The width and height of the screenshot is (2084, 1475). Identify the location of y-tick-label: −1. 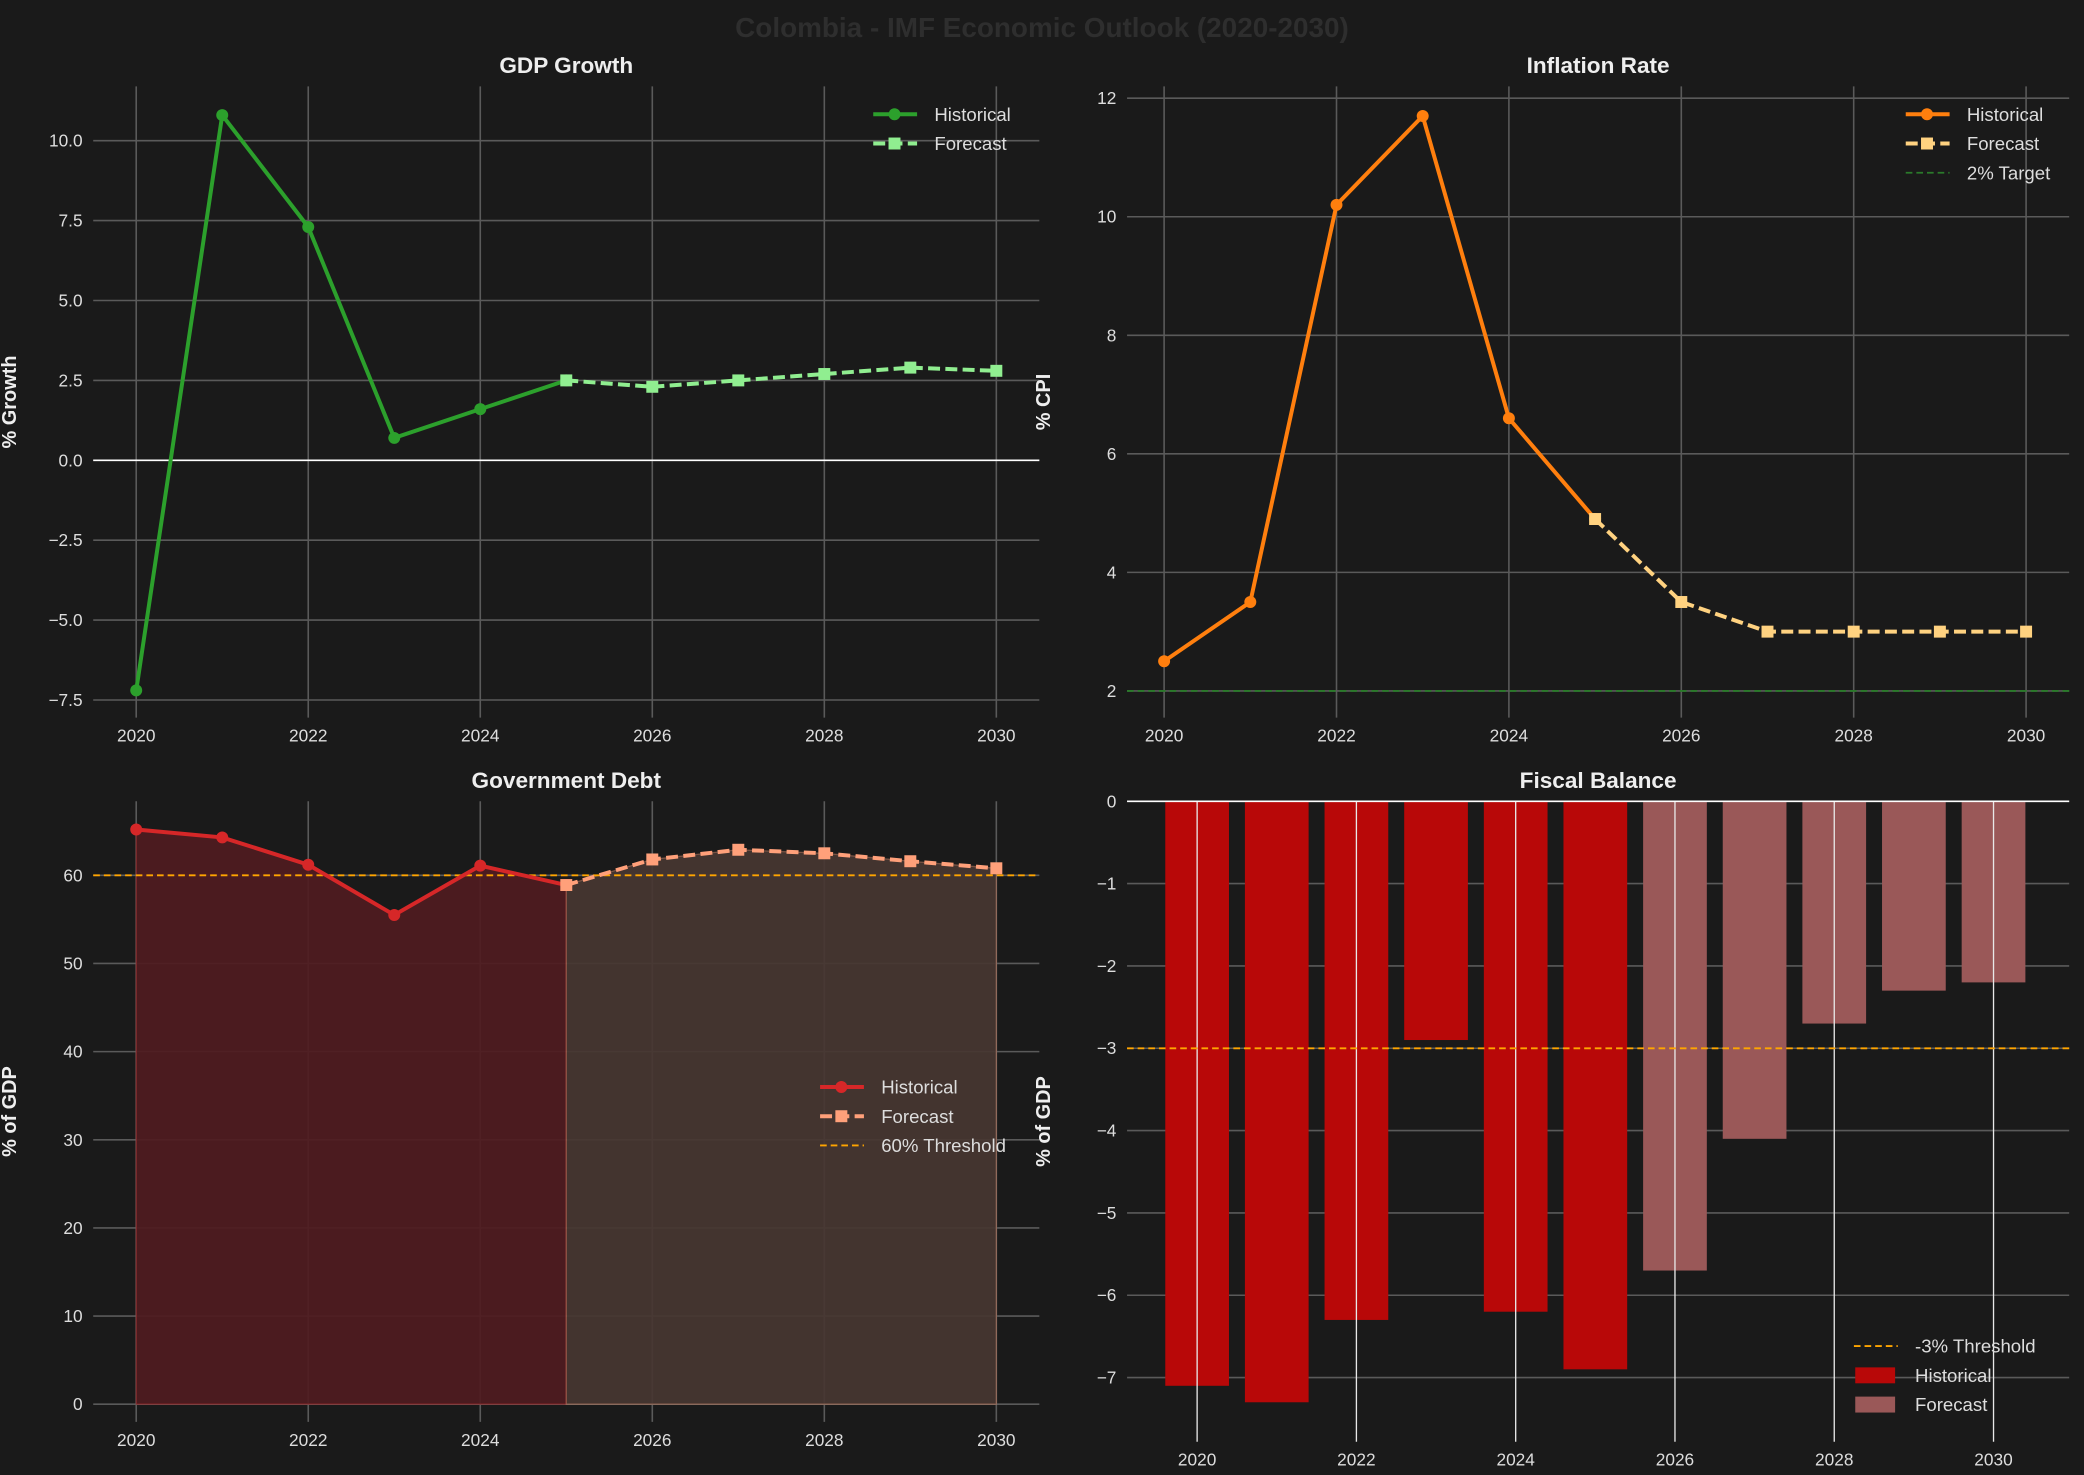
(1107, 884).